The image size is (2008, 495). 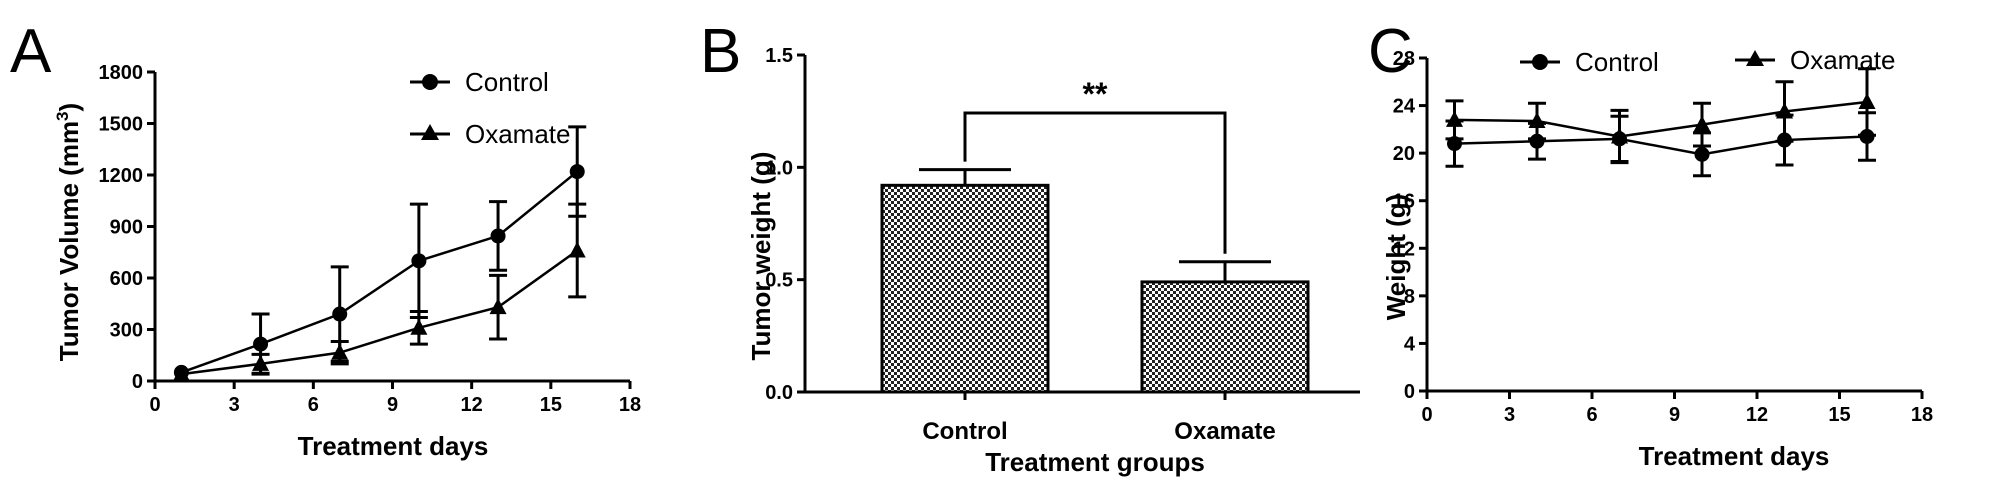 I want to click on y-tick-label: 300, so click(x=126, y=331).